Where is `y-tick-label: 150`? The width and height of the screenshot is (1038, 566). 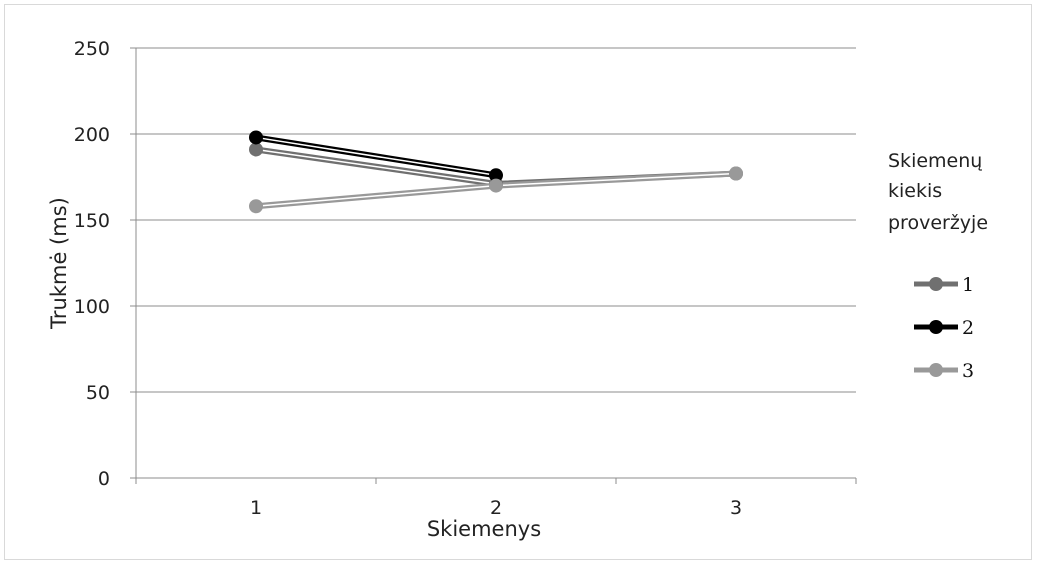 y-tick-label: 150 is located at coordinates (92, 221).